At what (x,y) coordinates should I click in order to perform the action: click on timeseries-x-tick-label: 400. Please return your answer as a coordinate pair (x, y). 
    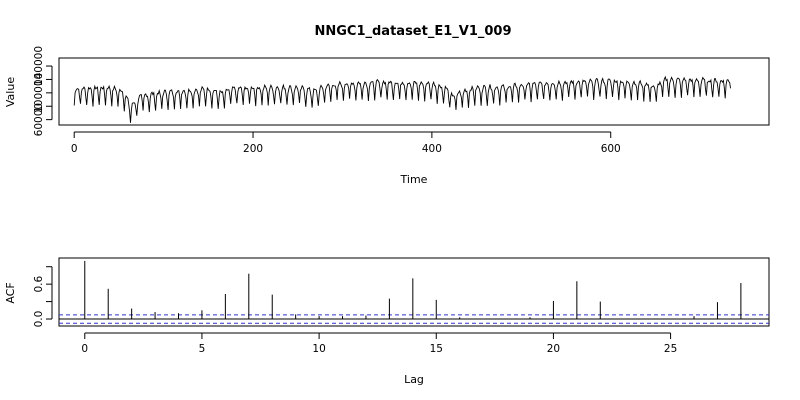
    Looking at the image, I should click on (432, 149).